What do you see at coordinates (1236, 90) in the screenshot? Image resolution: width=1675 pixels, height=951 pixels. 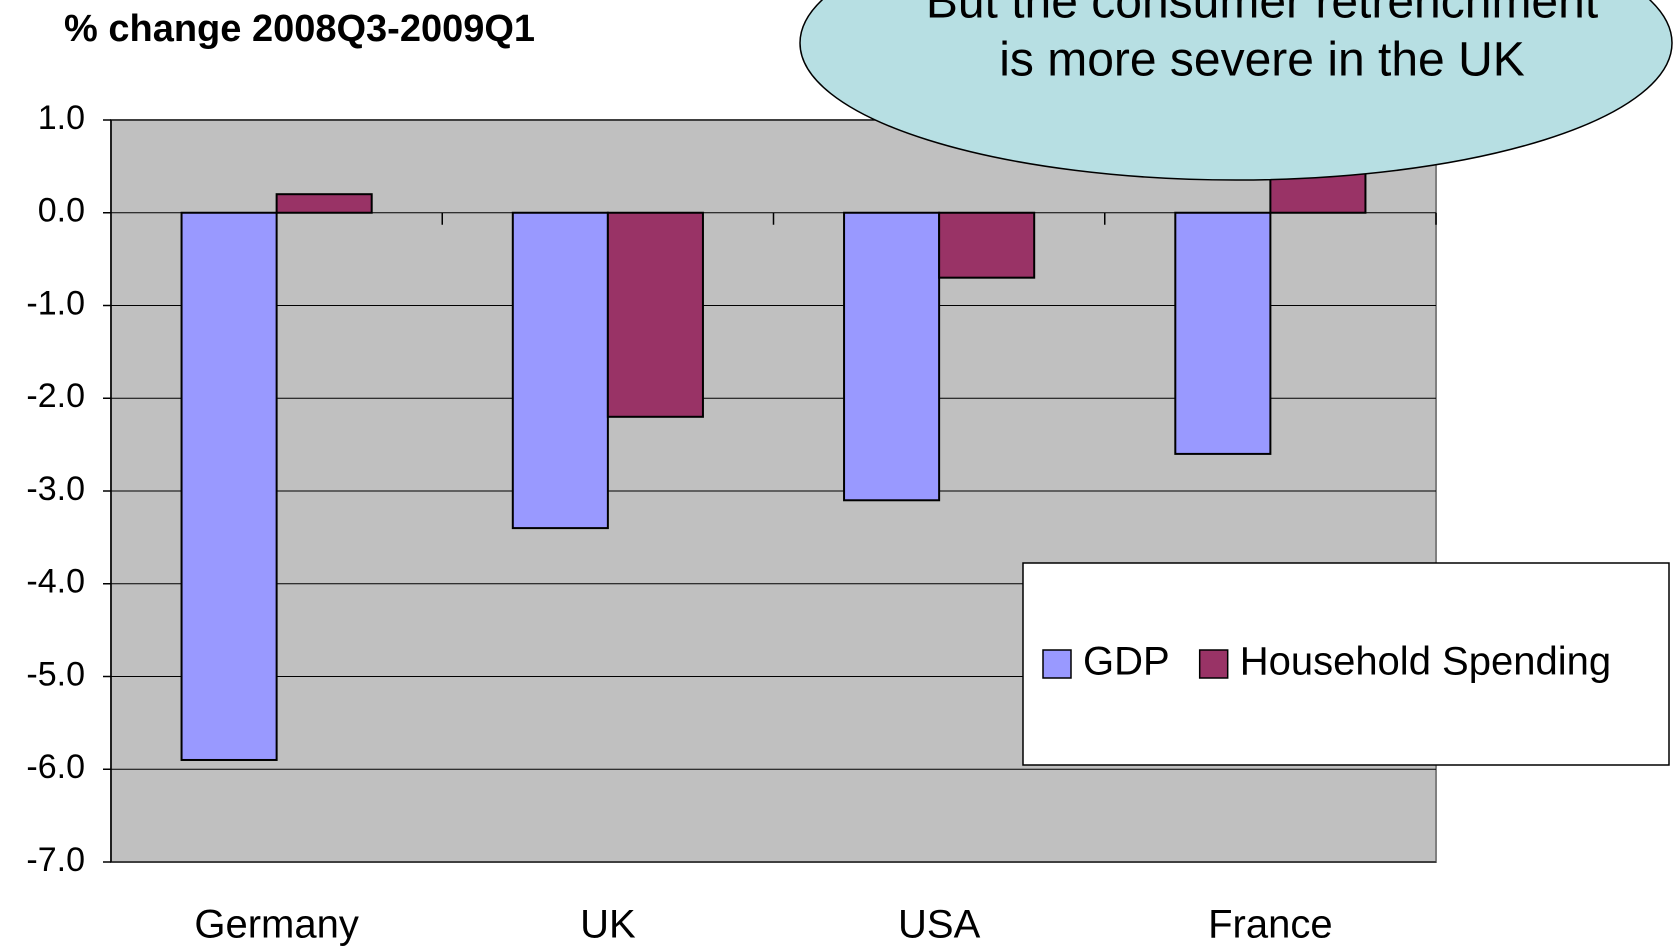 I see `annotation-bubble` at bounding box center [1236, 90].